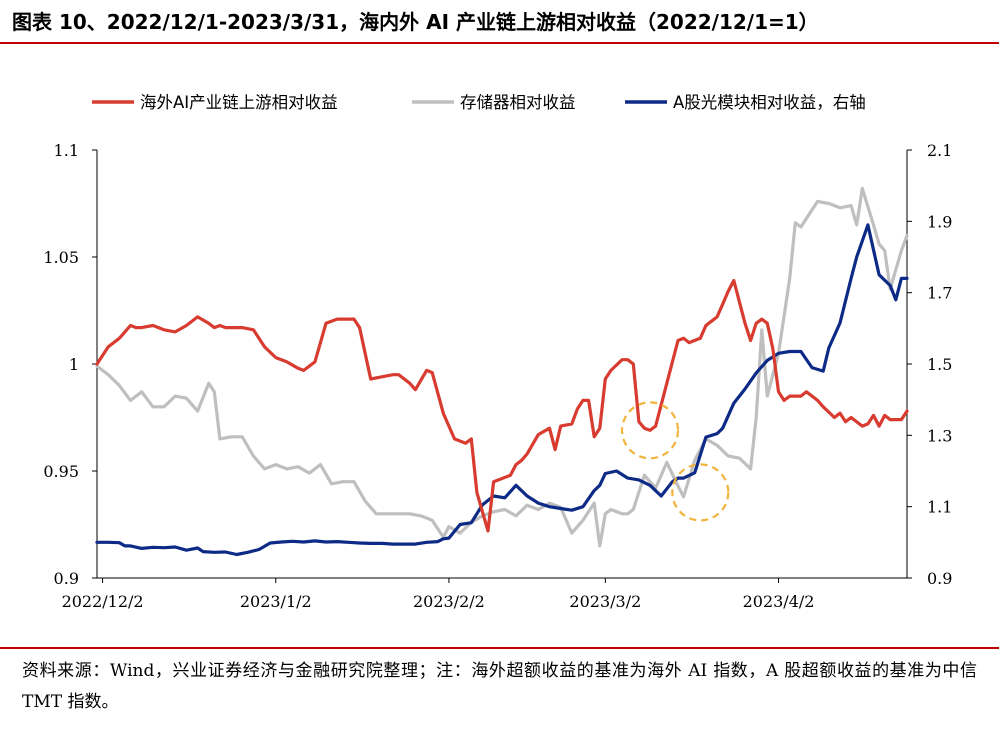 The width and height of the screenshot is (999, 732). Describe the element at coordinates (939, 578) in the screenshot. I see `y-right-tick-label: 0.9` at that location.